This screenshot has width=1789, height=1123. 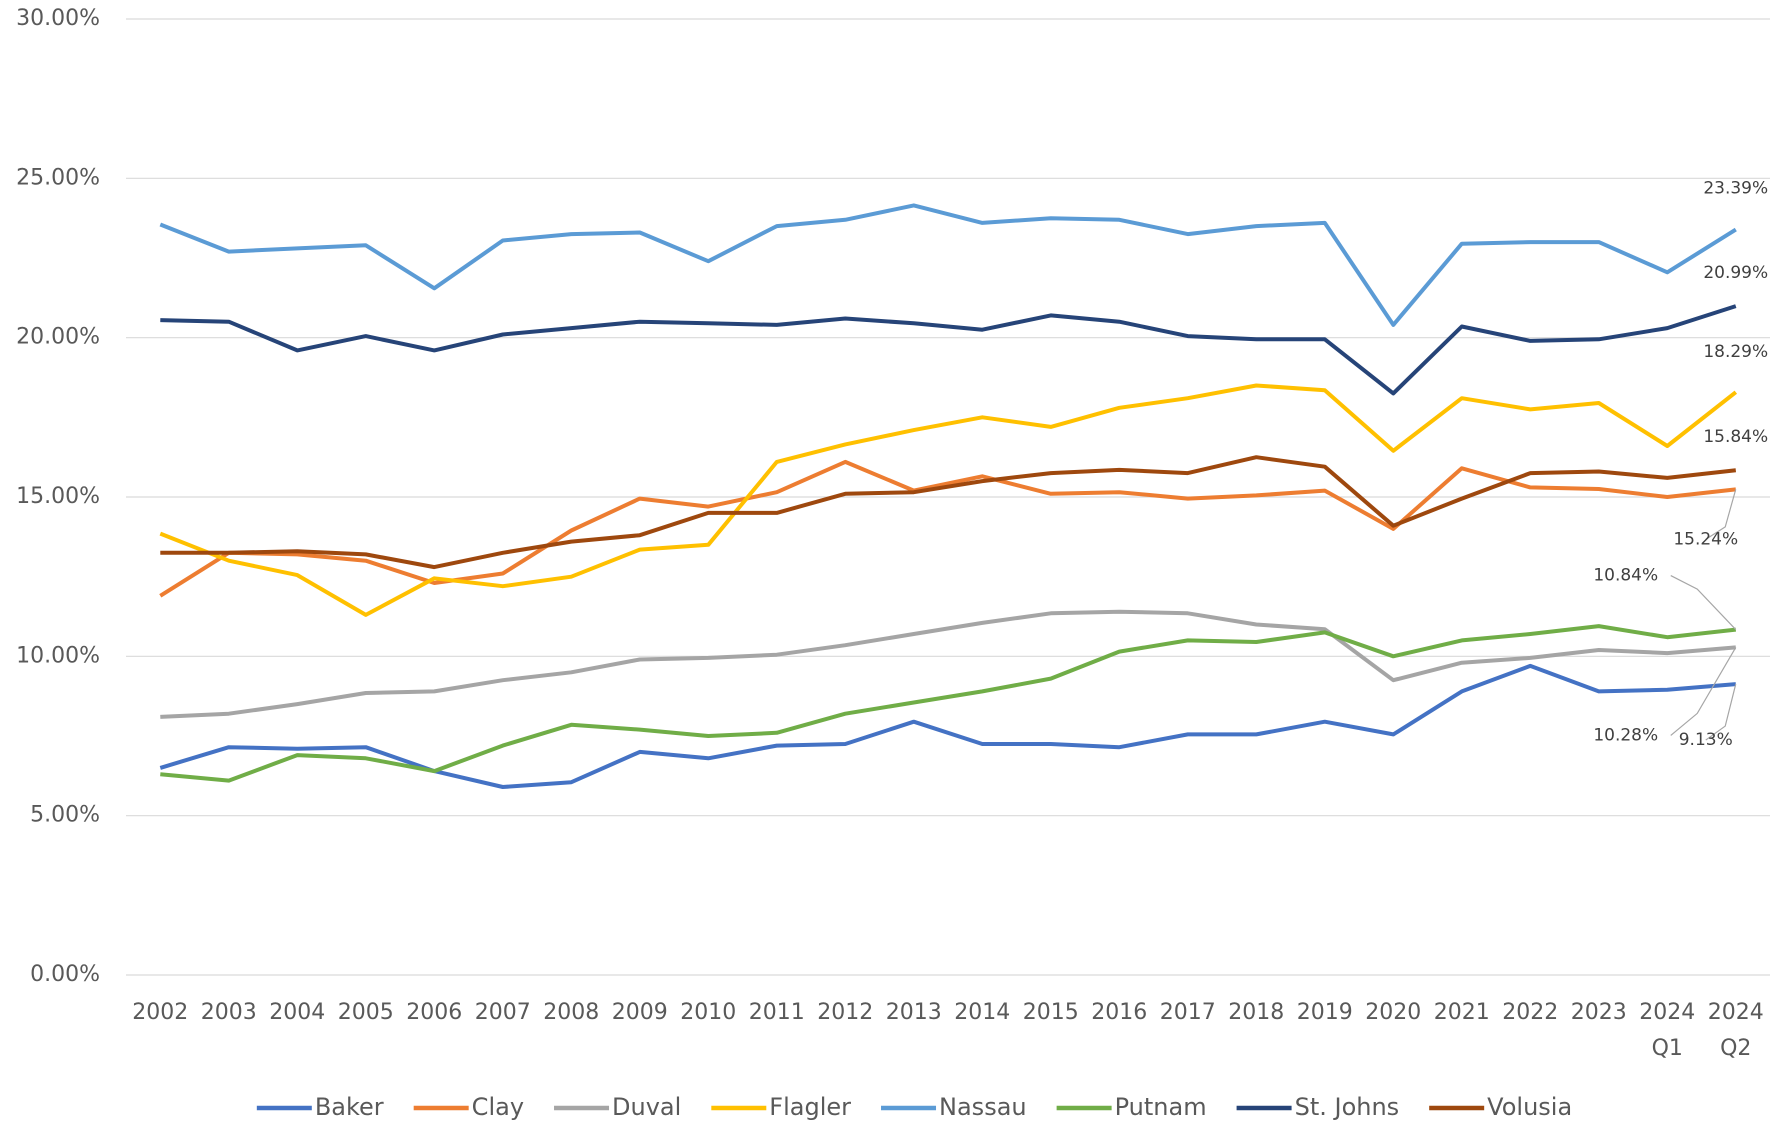 What do you see at coordinates (297, 1012) in the screenshot?
I see `x-tick-label: 2004` at bounding box center [297, 1012].